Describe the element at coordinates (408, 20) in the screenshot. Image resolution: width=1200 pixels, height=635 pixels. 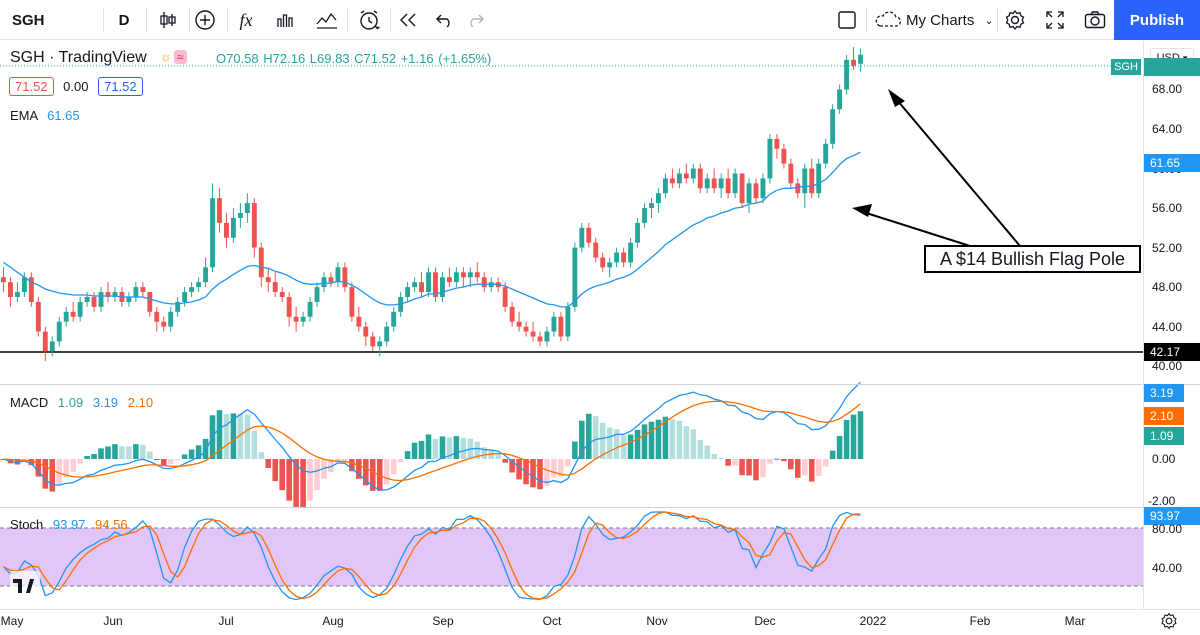
I see `replay-icon` at that location.